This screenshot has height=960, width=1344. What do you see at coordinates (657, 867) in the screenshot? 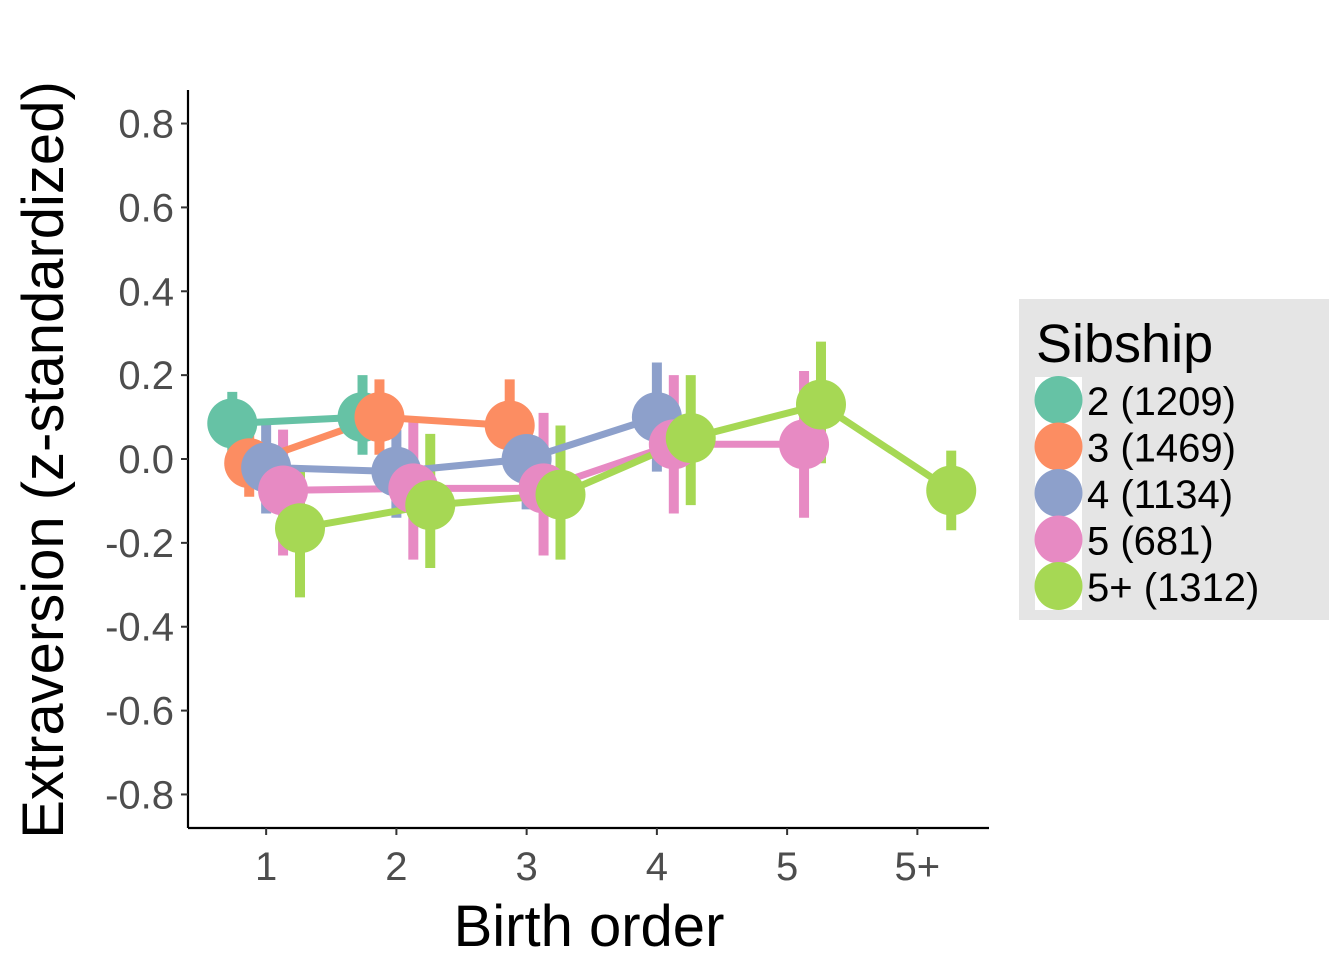
I see `x-tick-label: 4` at bounding box center [657, 867].